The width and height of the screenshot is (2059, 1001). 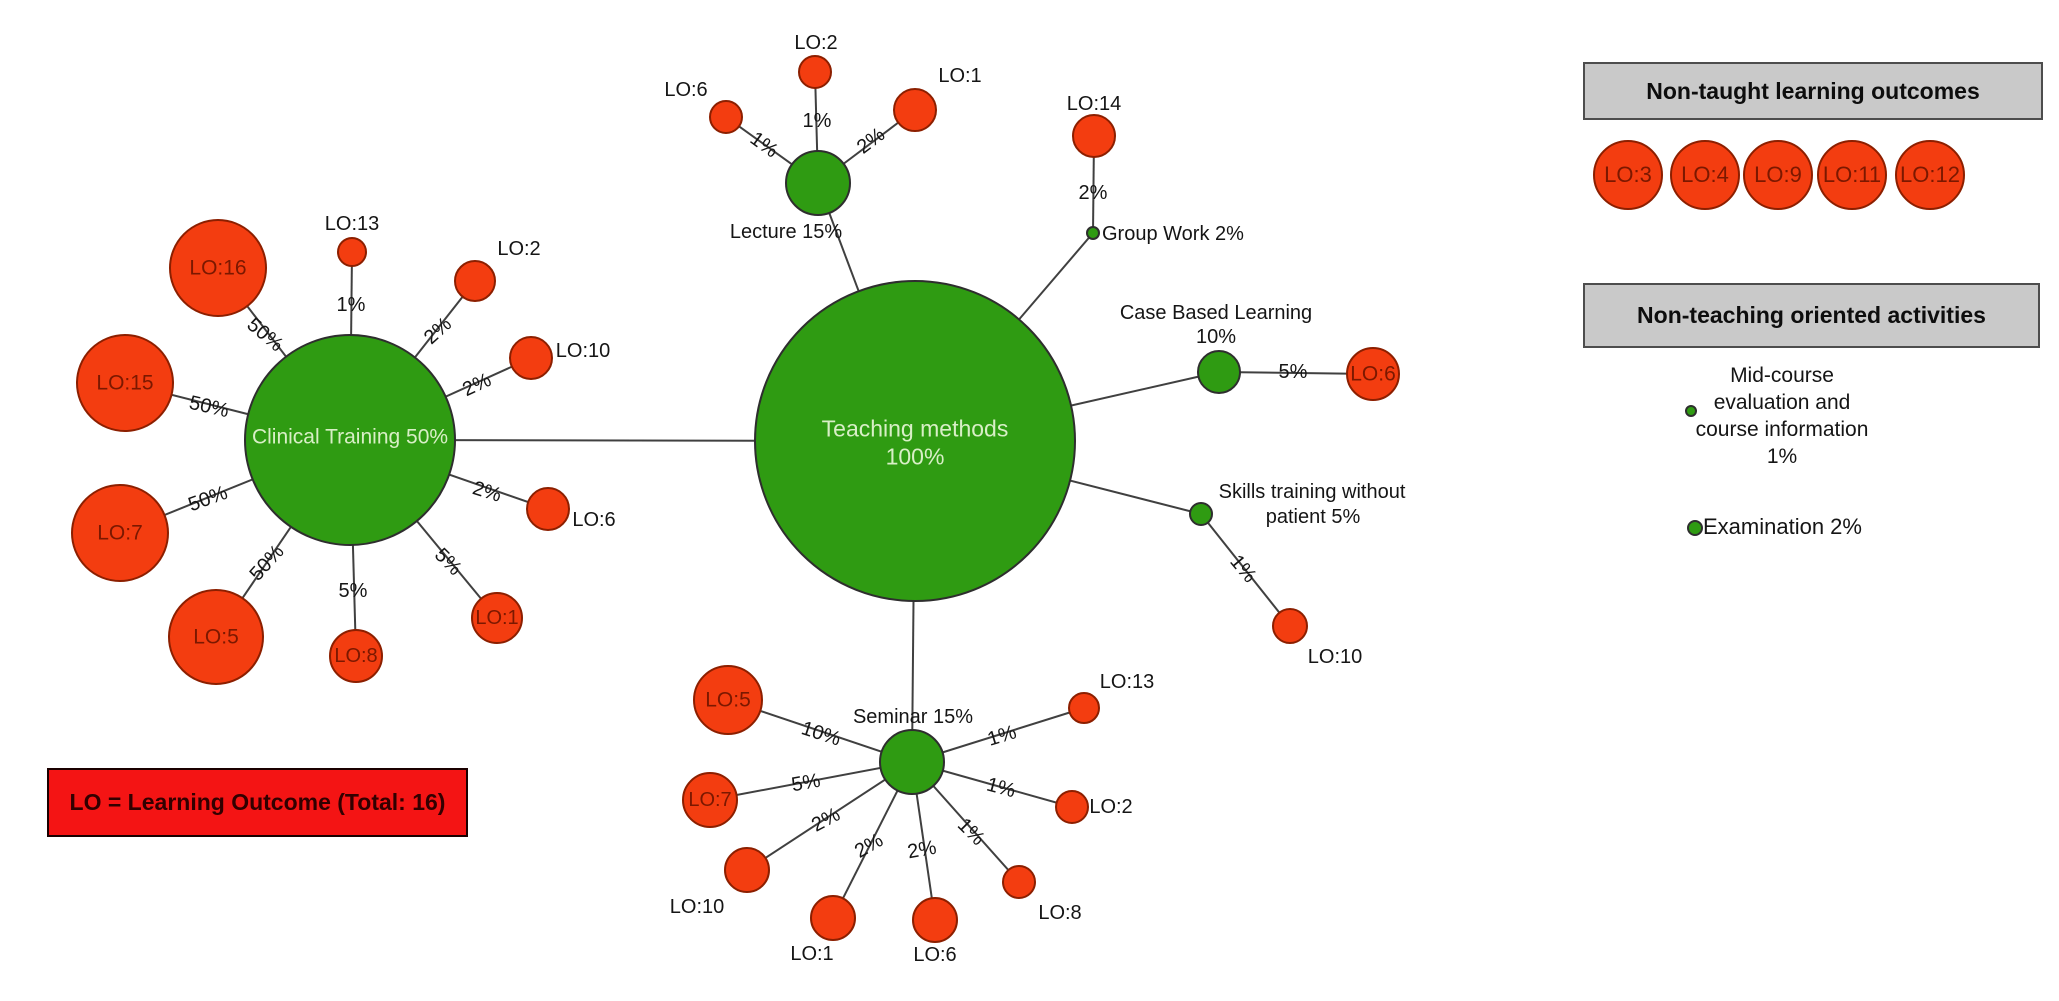 I want to click on node-lo7-clinical, so click(x=120, y=533).